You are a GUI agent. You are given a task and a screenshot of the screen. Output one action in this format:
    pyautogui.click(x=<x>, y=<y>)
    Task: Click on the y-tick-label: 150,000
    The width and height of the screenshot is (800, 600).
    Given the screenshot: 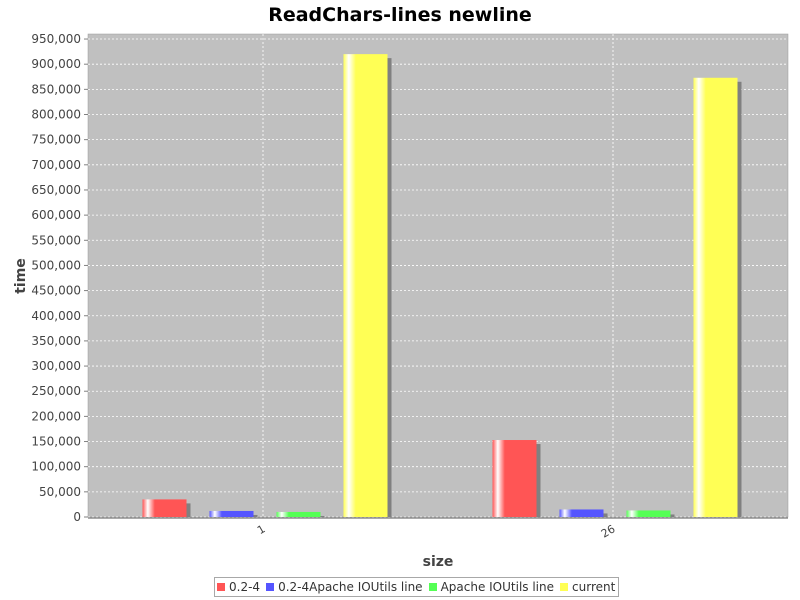 What is the action you would take?
    pyautogui.click(x=56, y=442)
    